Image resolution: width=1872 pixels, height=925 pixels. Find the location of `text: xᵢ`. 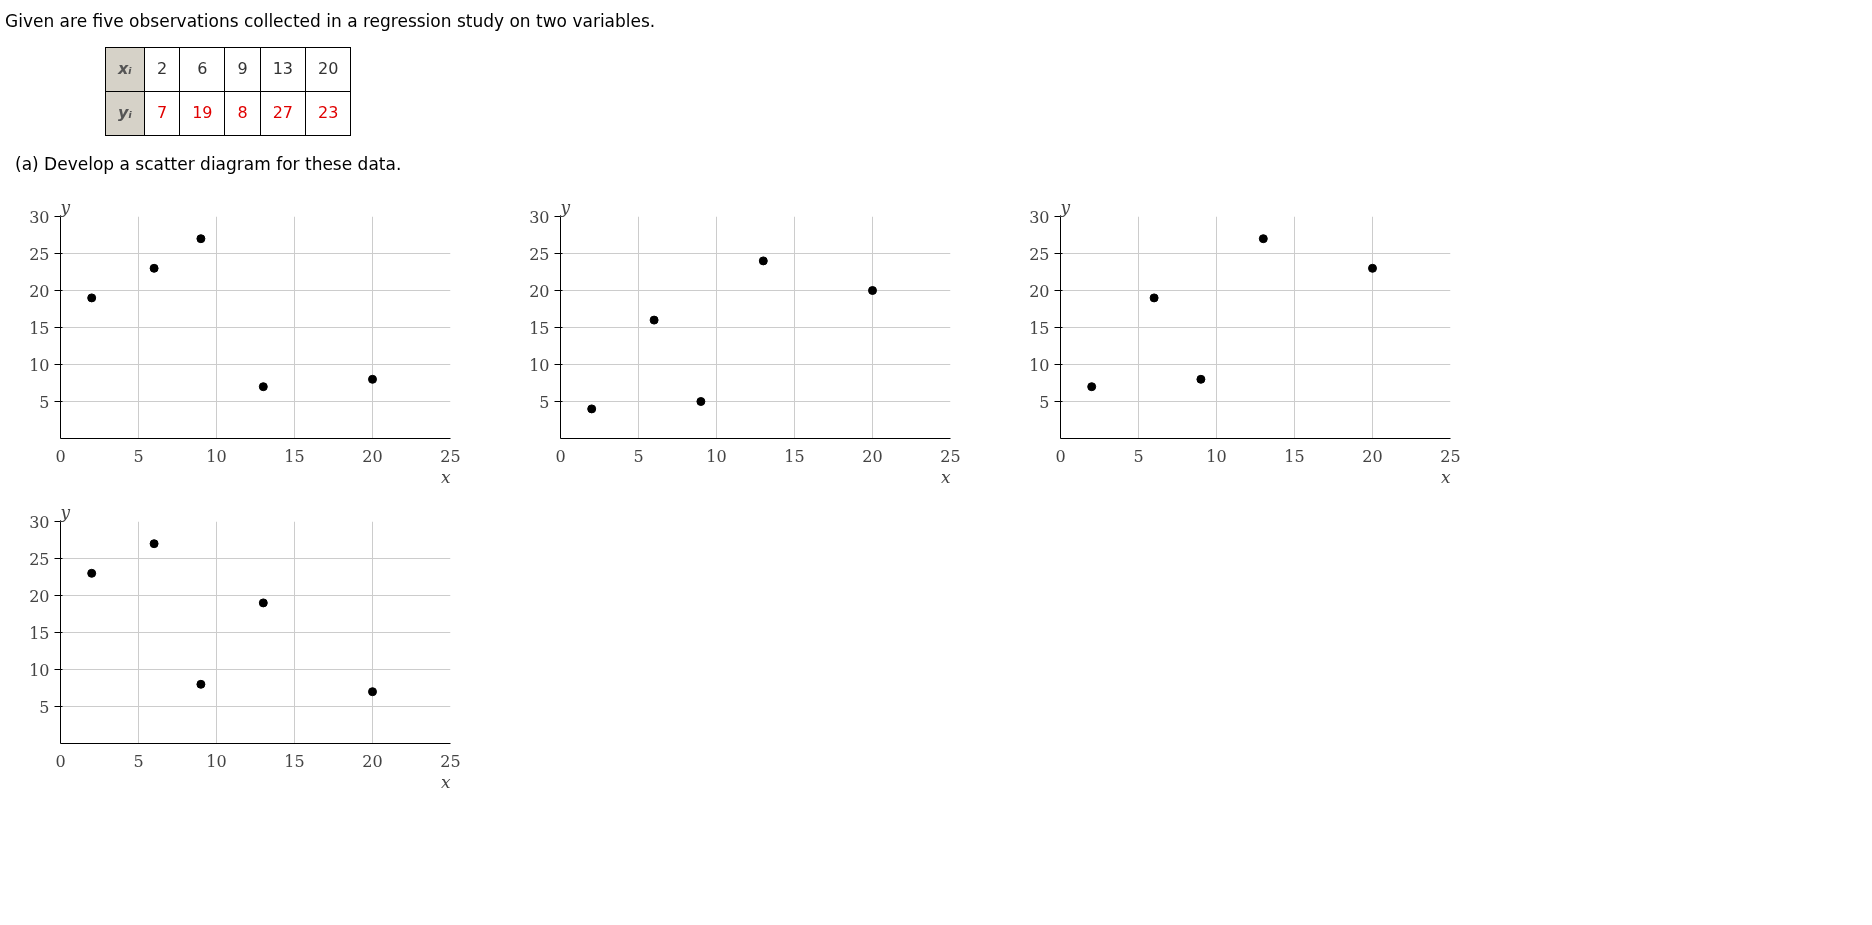

text: xᵢ is located at coordinates (125, 69).